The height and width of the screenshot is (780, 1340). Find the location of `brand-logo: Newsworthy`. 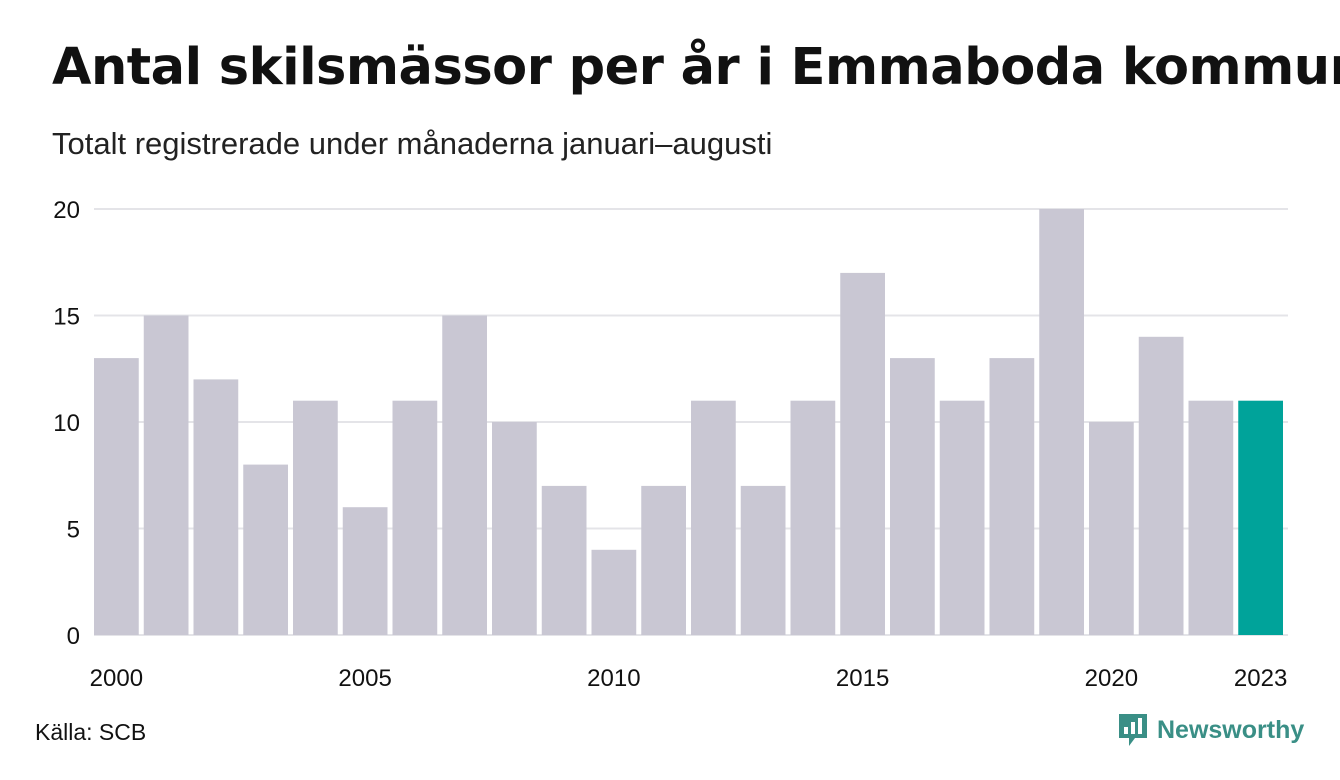

brand-logo: Newsworthy is located at coordinates (1210, 730).